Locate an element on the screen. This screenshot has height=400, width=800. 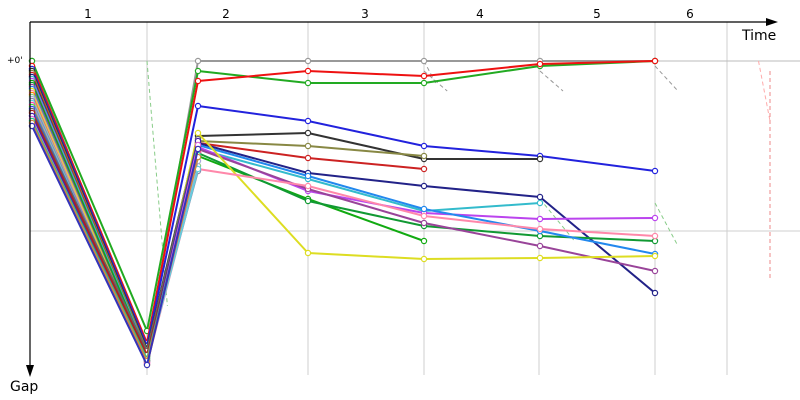
lap-label: 2 is located at coordinates (226, 14).